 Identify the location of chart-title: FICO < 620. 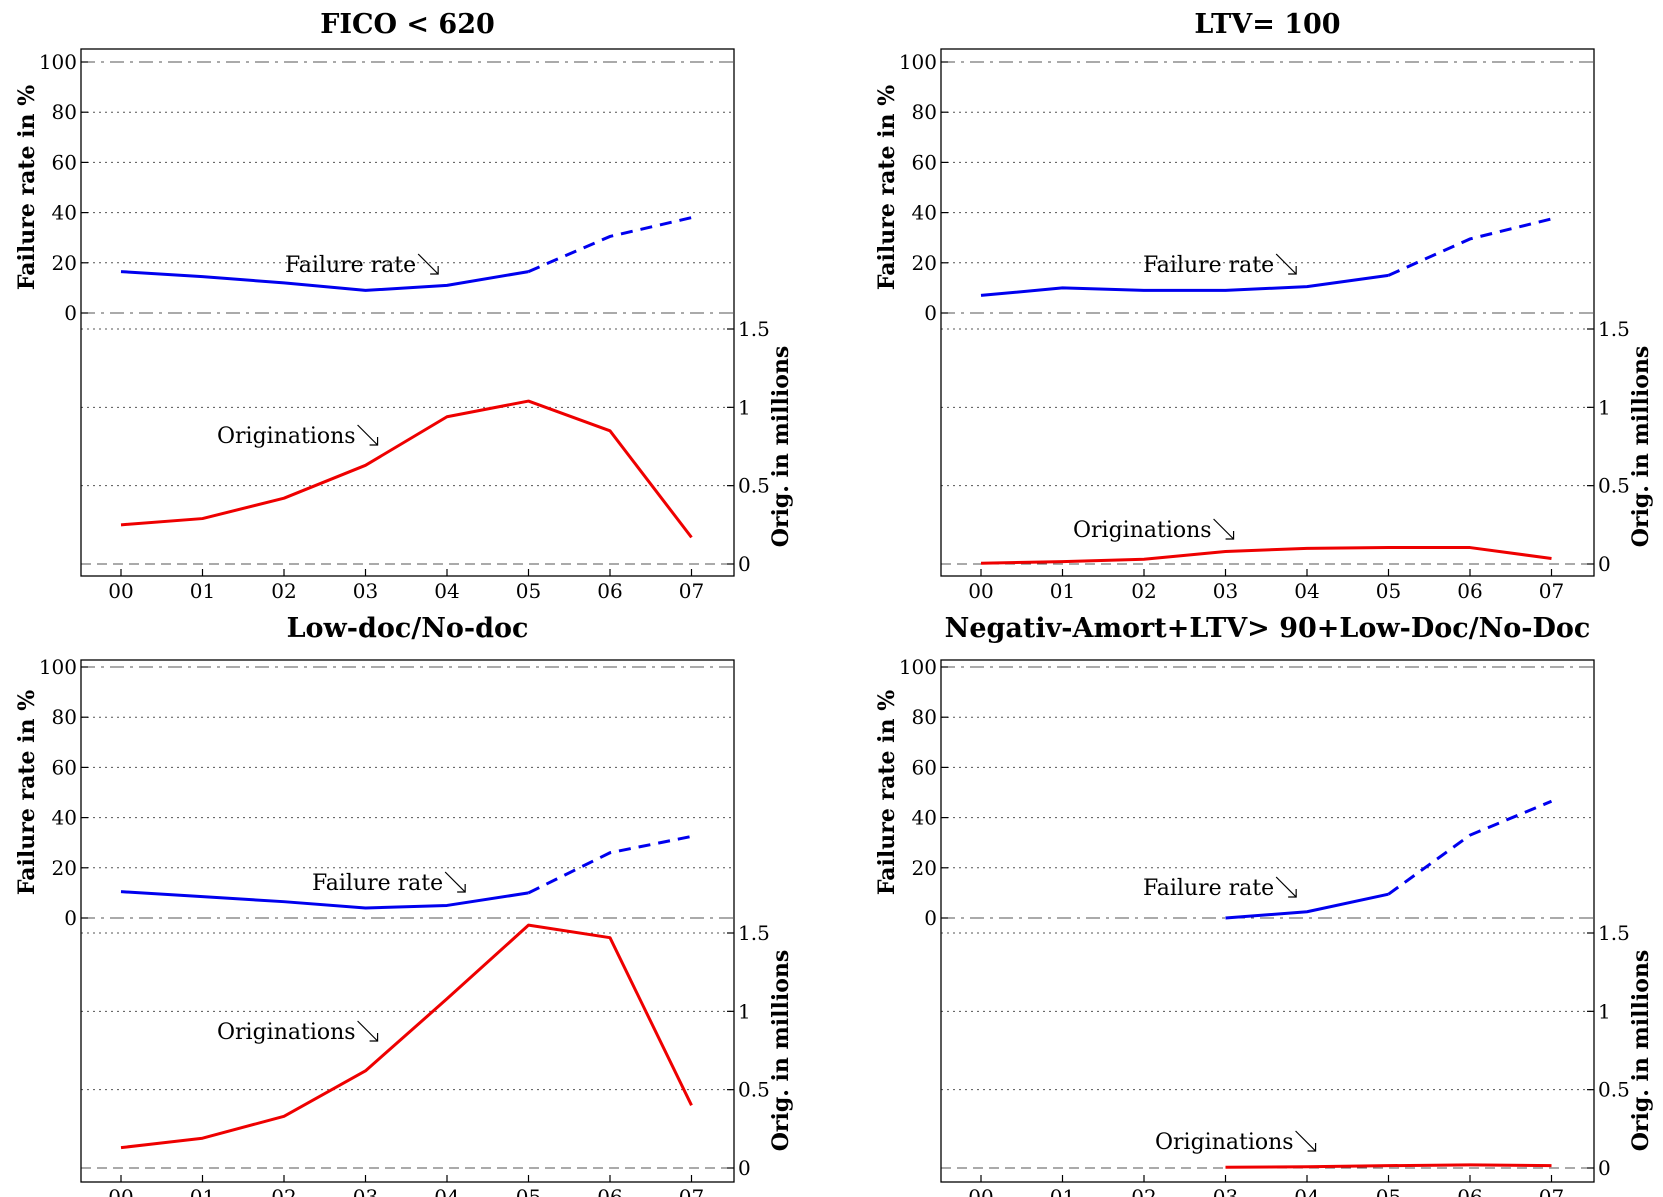
(407, 24).